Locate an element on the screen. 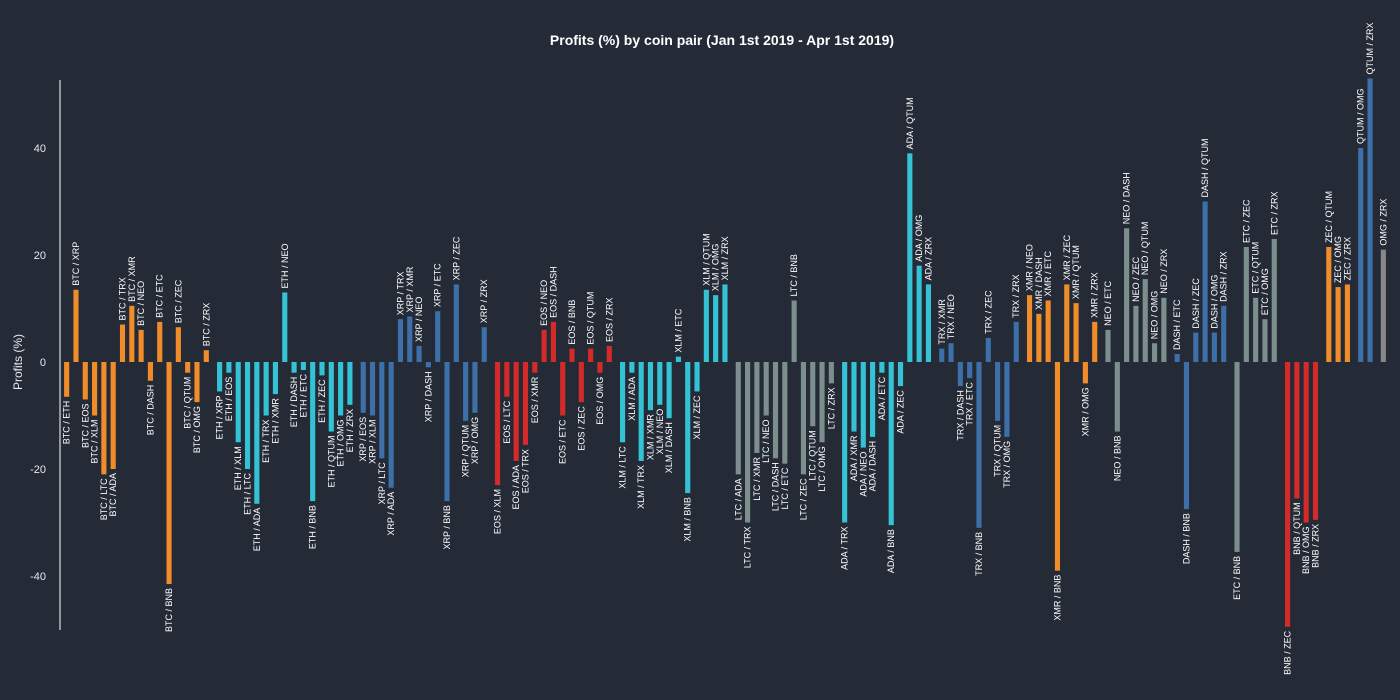 The height and width of the screenshot is (700, 1400). bar-label: EOS / ADA is located at coordinates (516, 487).